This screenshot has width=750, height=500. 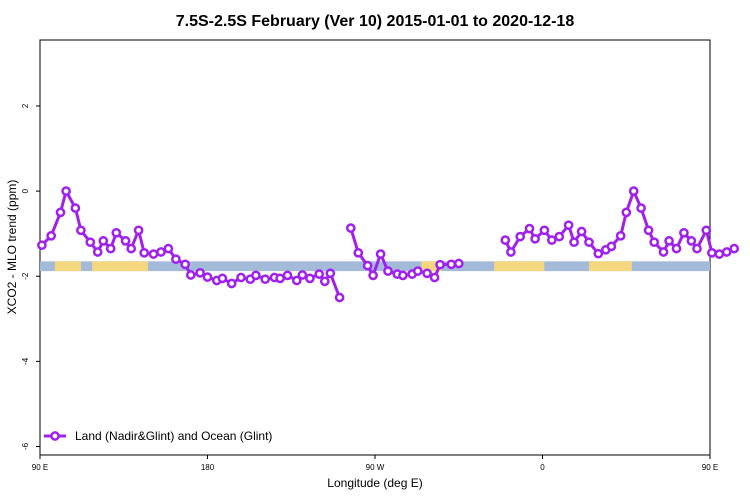 What do you see at coordinates (25, 276) in the screenshot?
I see `y-tick-label: -2` at bounding box center [25, 276].